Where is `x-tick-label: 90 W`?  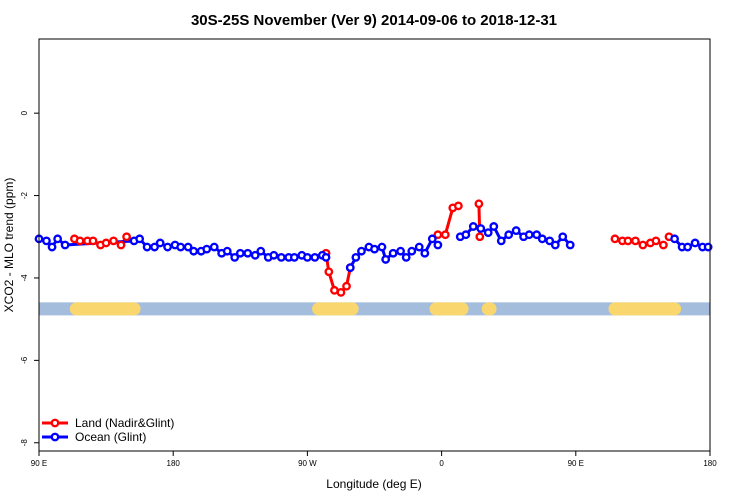 x-tick-label: 90 W is located at coordinates (307, 463).